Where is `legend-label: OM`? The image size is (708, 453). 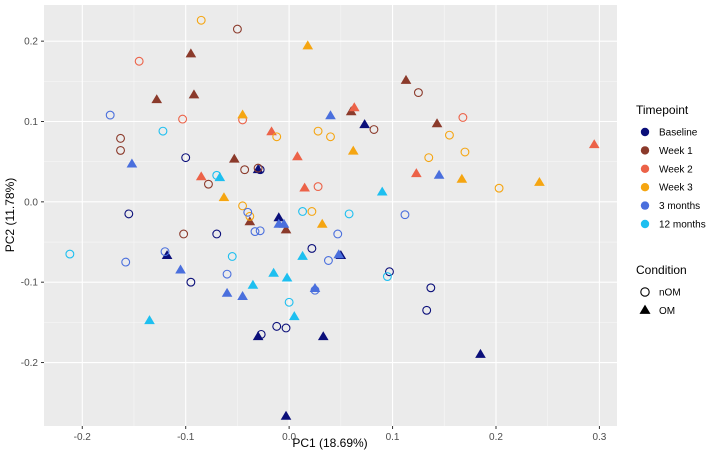
legend-label: OM is located at coordinates (667, 311).